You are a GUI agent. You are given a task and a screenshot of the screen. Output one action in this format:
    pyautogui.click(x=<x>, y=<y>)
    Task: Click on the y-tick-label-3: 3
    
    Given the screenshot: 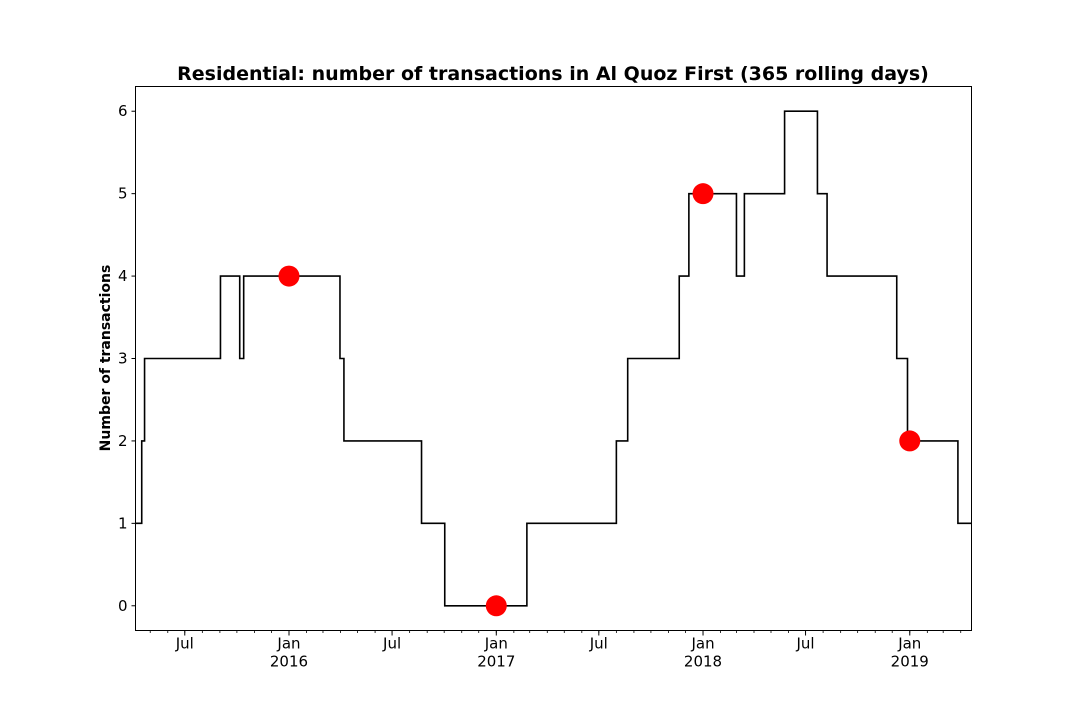 What is the action you would take?
    pyautogui.click(x=123, y=359)
    